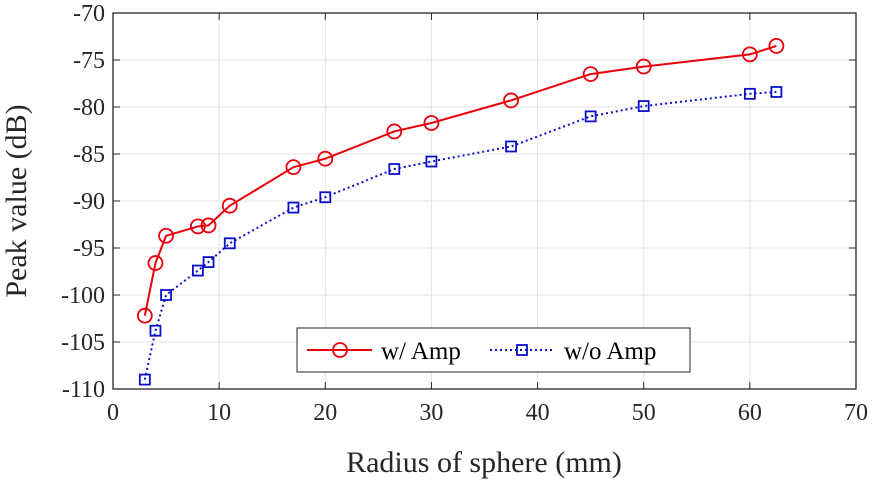 This screenshot has height=482, width=883. Describe the element at coordinates (644, 413) in the screenshot. I see `x-tick-label: 50` at that location.